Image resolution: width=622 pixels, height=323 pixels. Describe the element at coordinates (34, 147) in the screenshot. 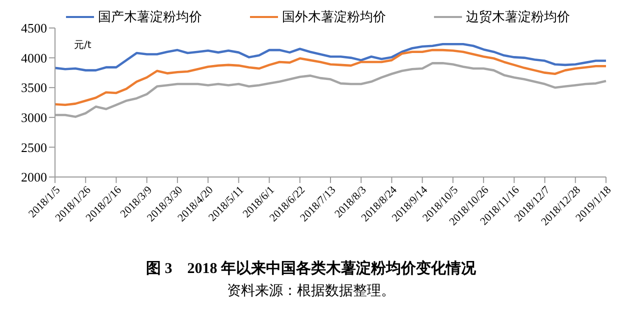

I see `y-tick-label: 2500` at that location.